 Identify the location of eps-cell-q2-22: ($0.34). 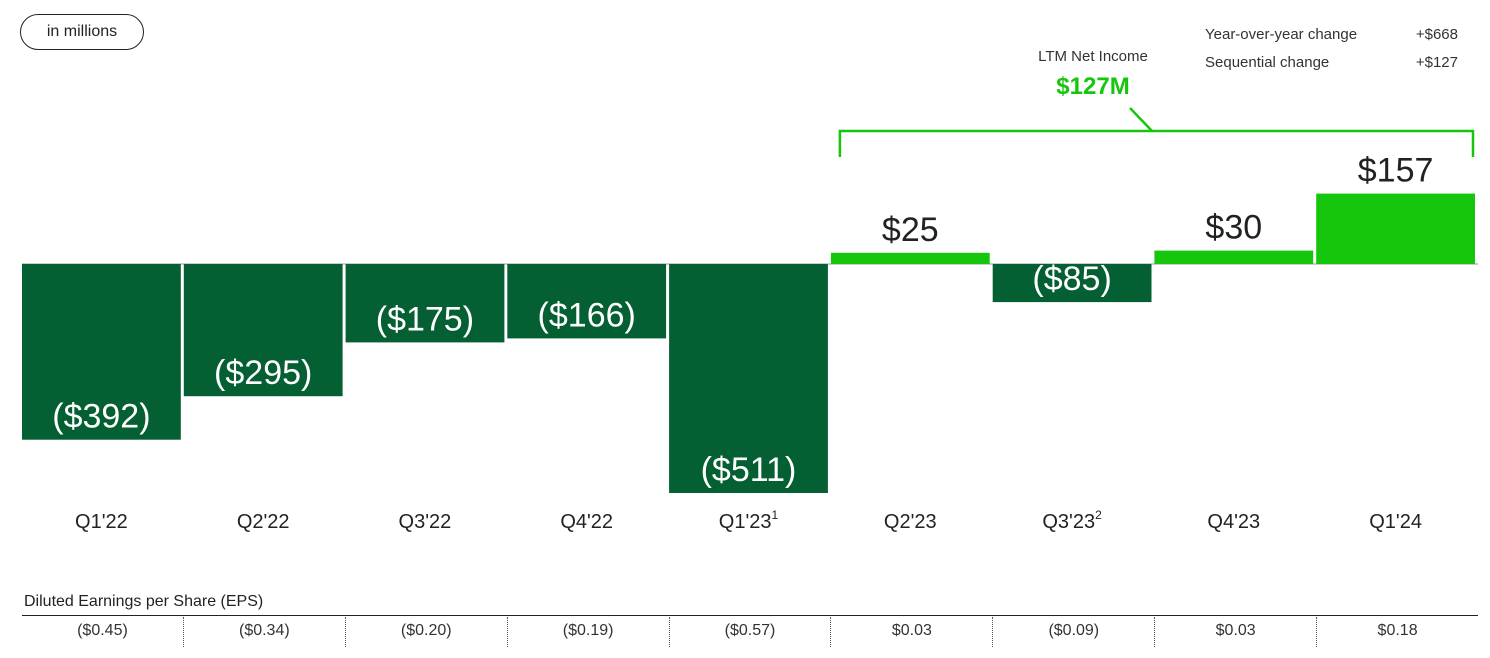
(265, 632).